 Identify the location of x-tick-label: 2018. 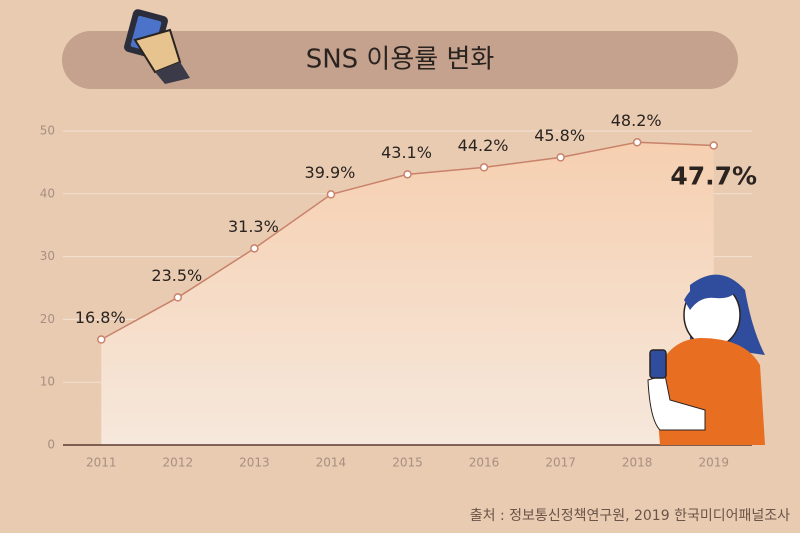
(637, 463).